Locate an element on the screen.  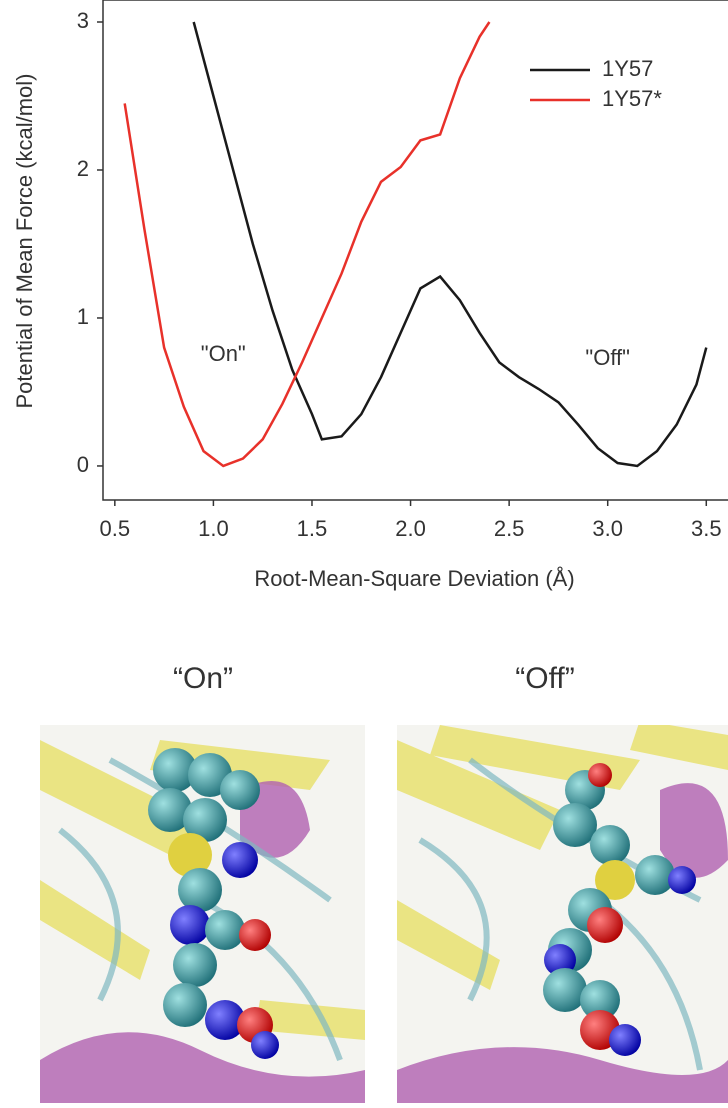
x-tick-label: 1.5 is located at coordinates (312, 528).